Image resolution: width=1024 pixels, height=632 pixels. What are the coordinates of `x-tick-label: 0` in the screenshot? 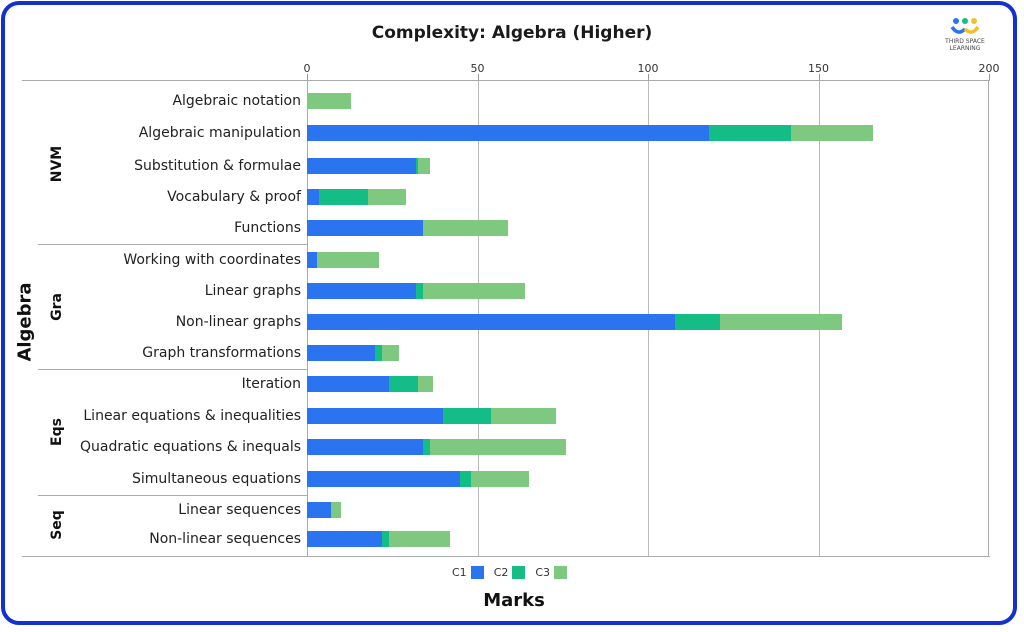 It's located at (307, 68).